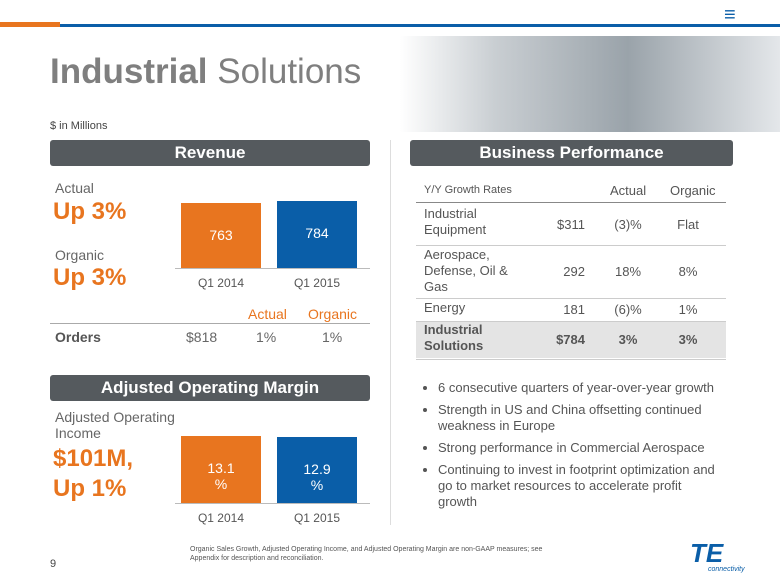 The width and height of the screenshot is (780, 584). I want to click on cell: 292, so click(574, 271).